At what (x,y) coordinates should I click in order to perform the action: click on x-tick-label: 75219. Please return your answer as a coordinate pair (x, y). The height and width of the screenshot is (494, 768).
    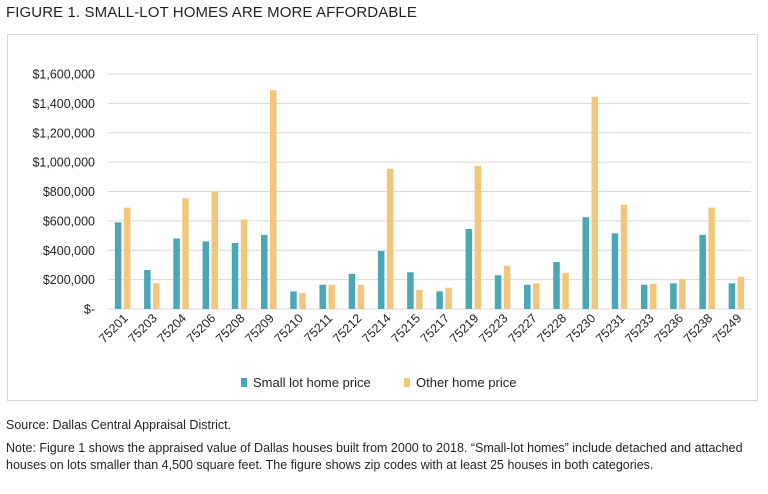
    Looking at the image, I should click on (464, 328).